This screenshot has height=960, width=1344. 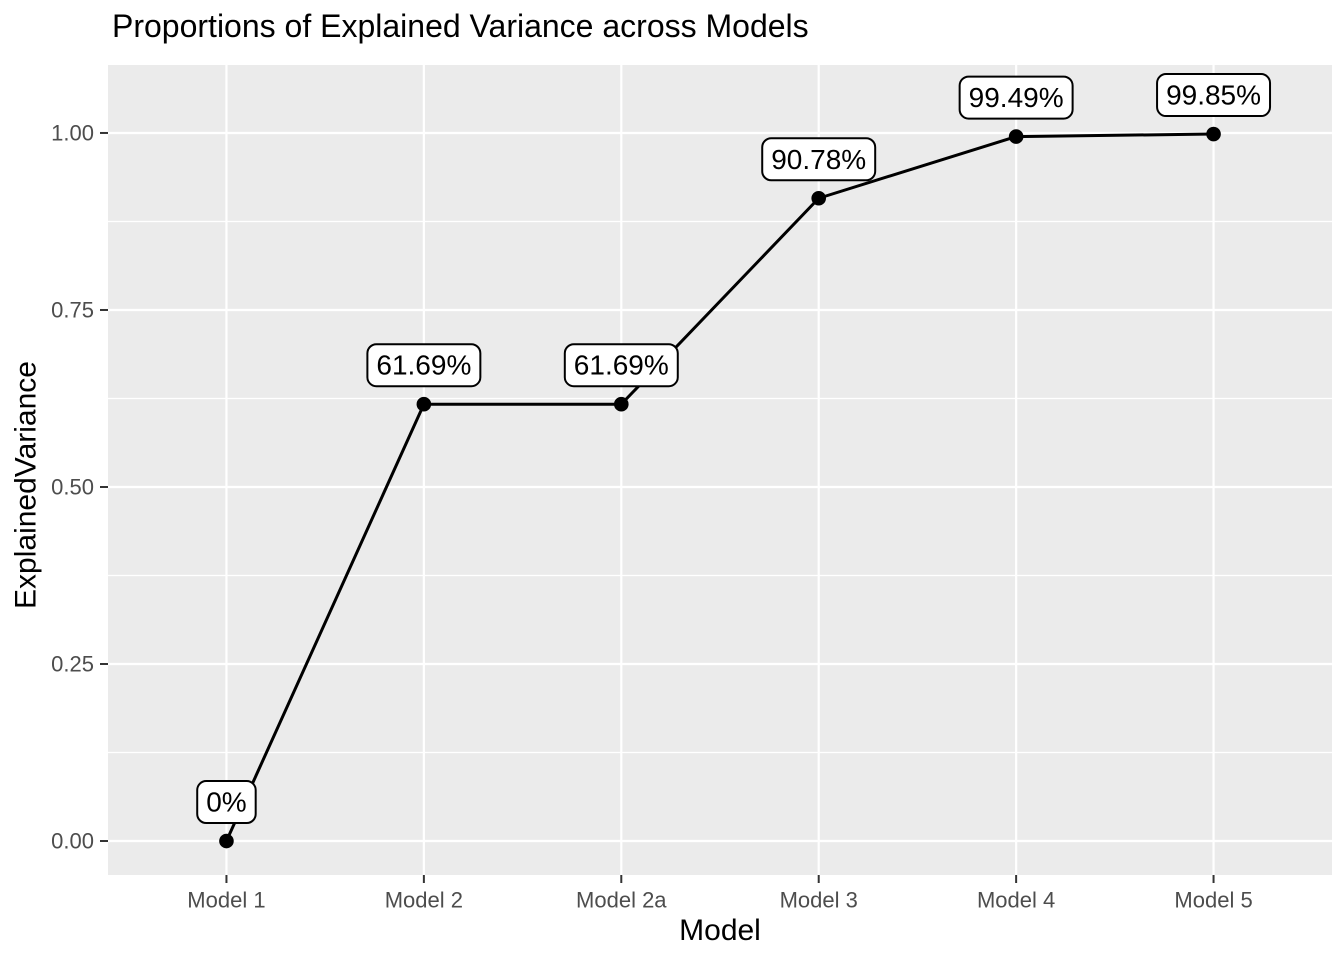 I want to click on x-tick-label: Model 4, so click(x=1016, y=900).